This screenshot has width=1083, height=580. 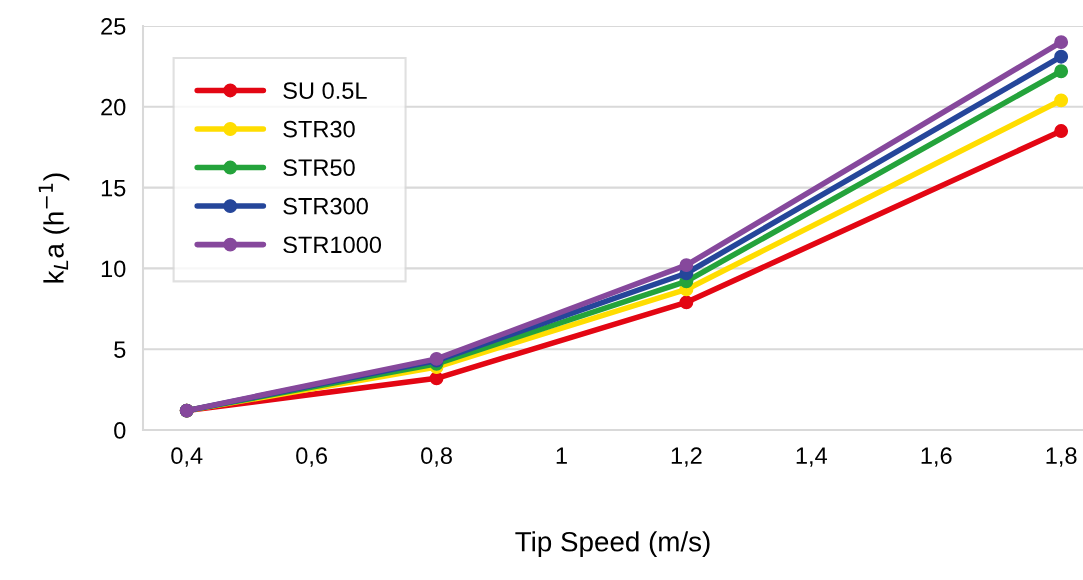 What do you see at coordinates (436, 457) in the screenshot?
I see `x-tick-label: 0,8` at bounding box center [436, 457].